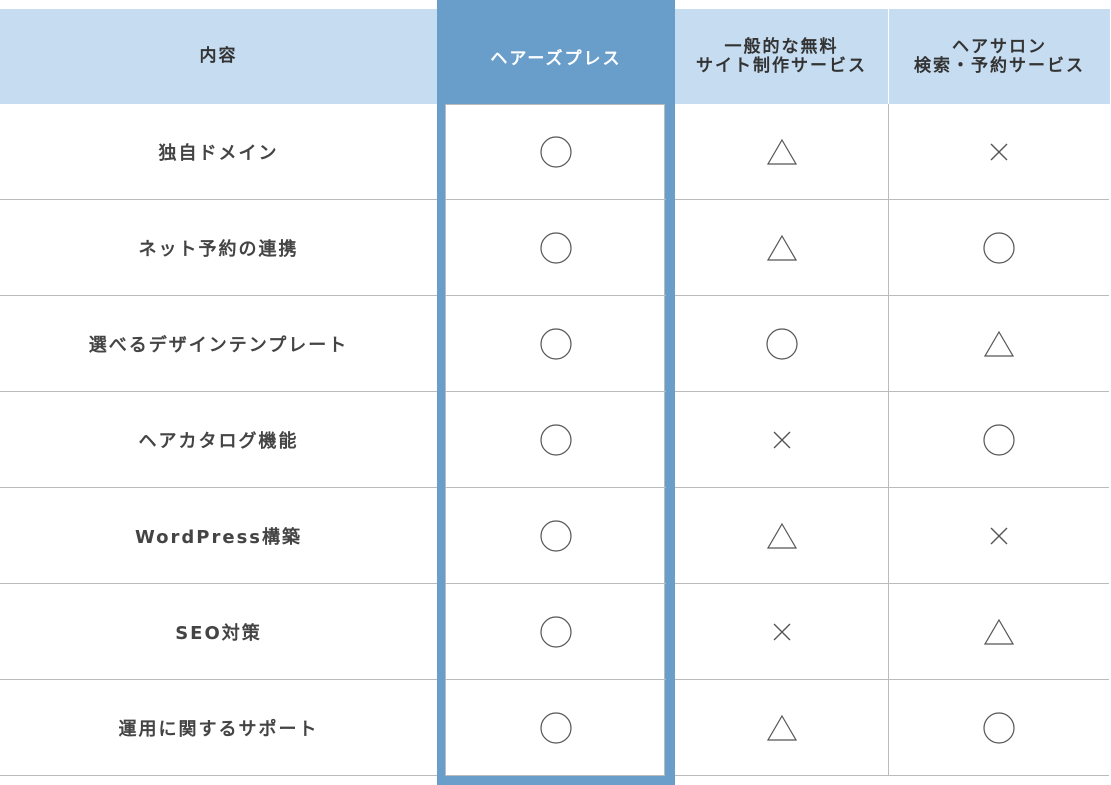 The width and height of the screenshot is (1111, 785). Describe the element at coordinates (999, 65) in the screenshot. I see `header-col3-line2: 検索・予約サービス` at that location.